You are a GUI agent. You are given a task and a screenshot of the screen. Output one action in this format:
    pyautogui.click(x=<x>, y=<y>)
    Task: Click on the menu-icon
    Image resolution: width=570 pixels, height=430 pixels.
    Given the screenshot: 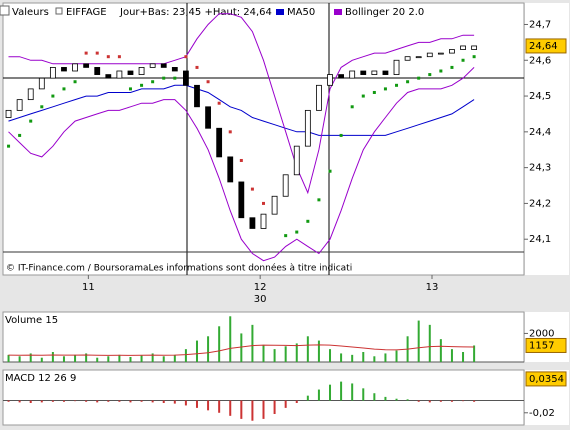 What is the action you would take?
    pyautogui.click(x=5, y=10)
    